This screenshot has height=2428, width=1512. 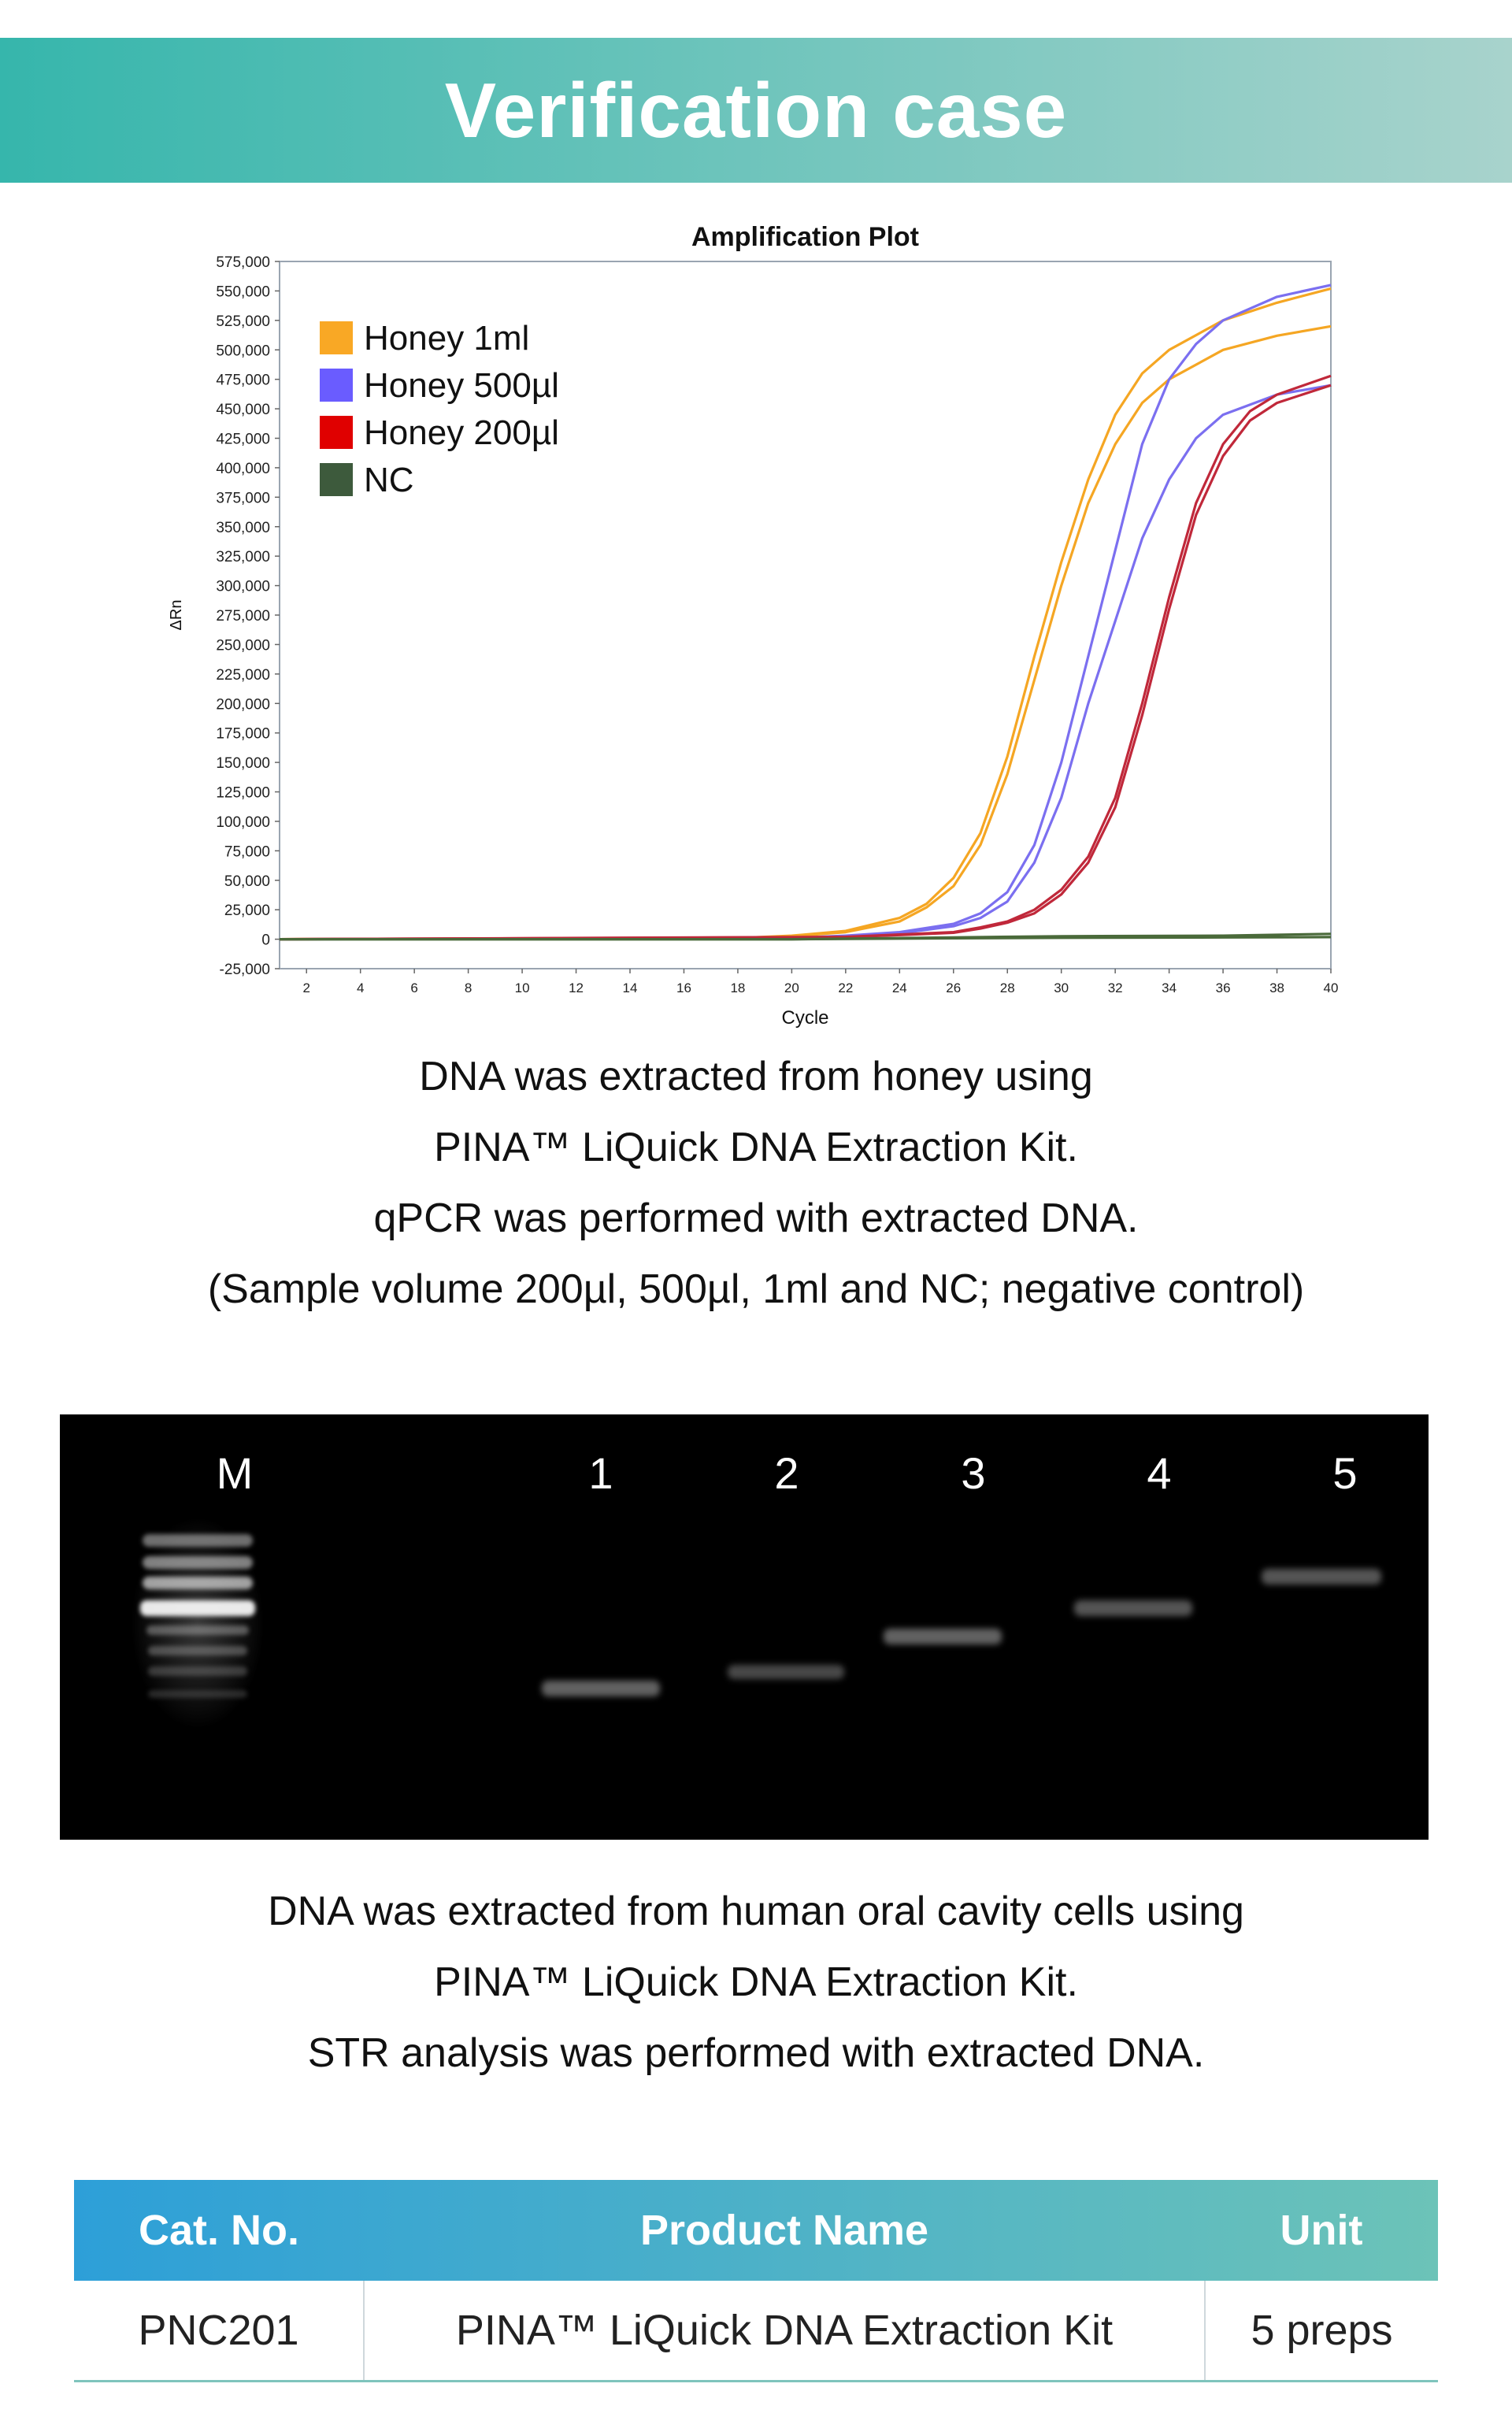 I want to click on marker-ladder-glow, so click(x=198, y=1623).